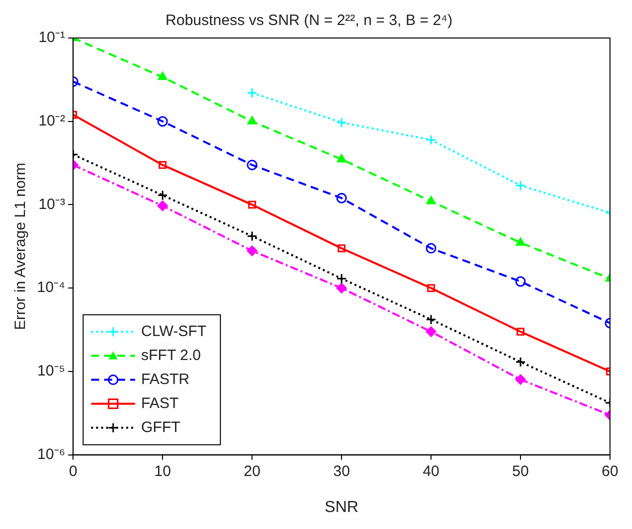 The height and width of the screenshot is (529, 632). Describe the element at coordinates (520, 471) in the screenshot. I see `x-tick-label: 50` at that location.